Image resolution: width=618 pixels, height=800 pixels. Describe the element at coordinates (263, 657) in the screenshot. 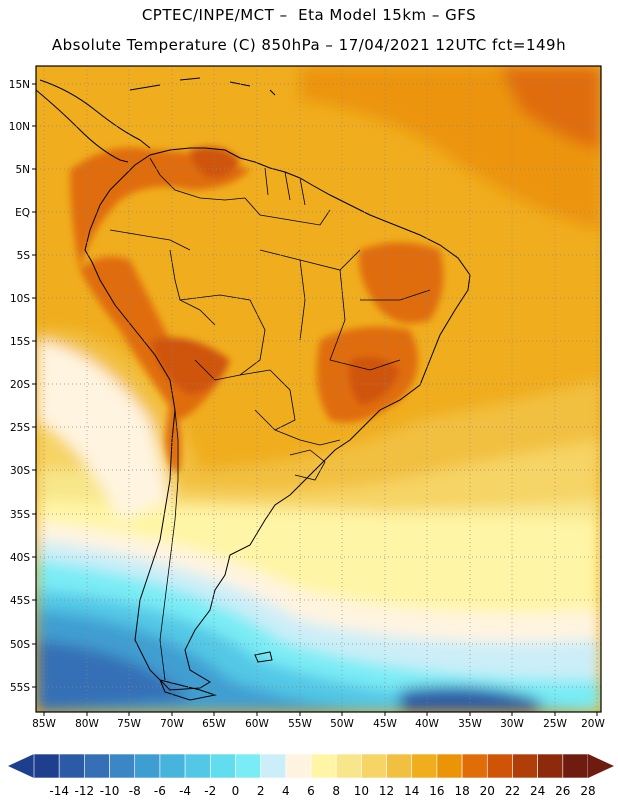

I see `falklands` at that location.